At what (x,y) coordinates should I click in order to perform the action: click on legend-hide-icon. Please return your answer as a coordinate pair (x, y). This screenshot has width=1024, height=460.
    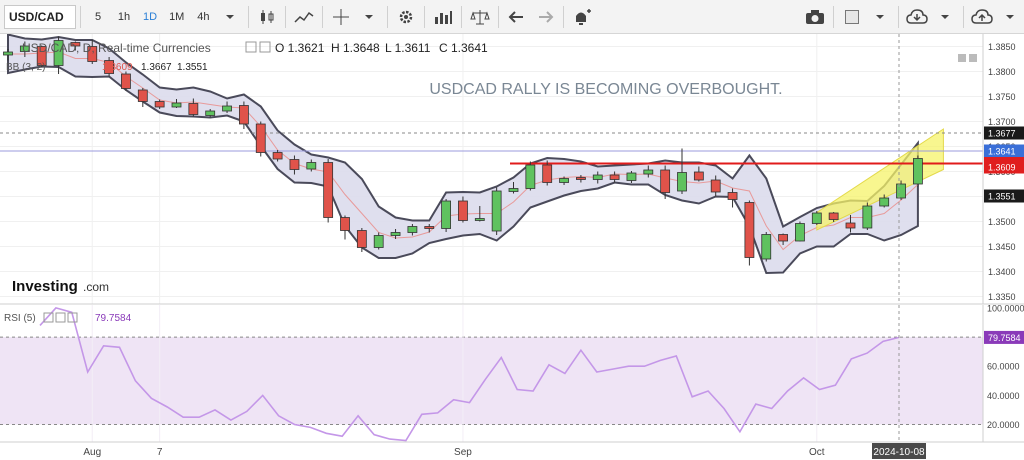
    Looking at the image, I should click on (251, 47).